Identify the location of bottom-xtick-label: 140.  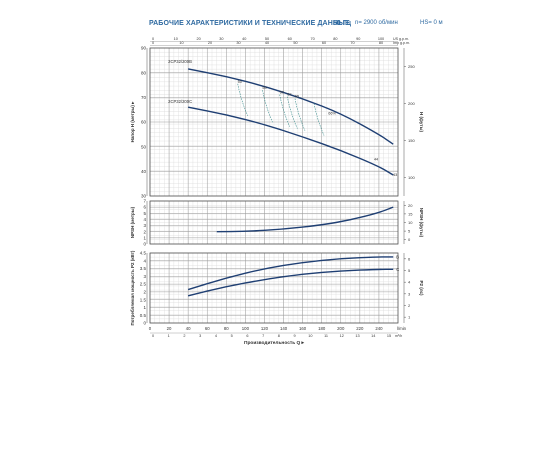
(284, 328).